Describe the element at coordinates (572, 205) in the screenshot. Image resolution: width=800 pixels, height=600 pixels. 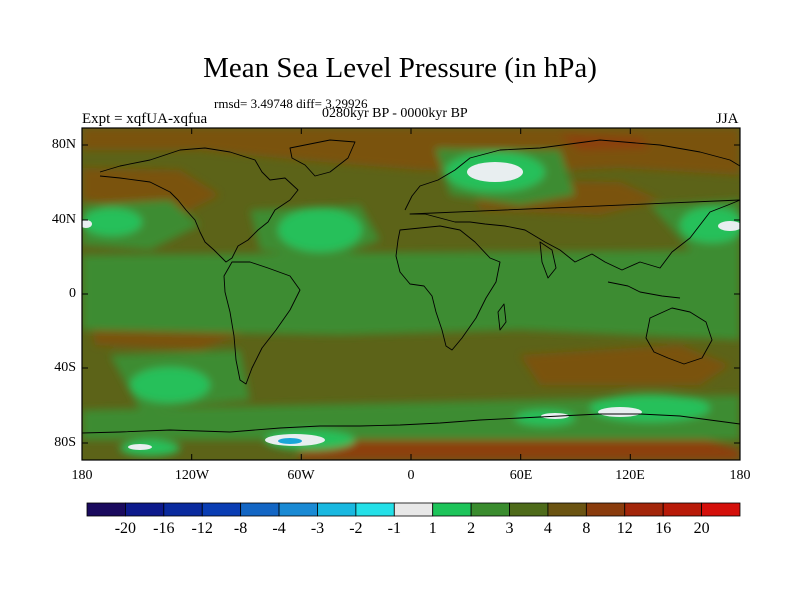
I see `coast-eurasia` at that location.